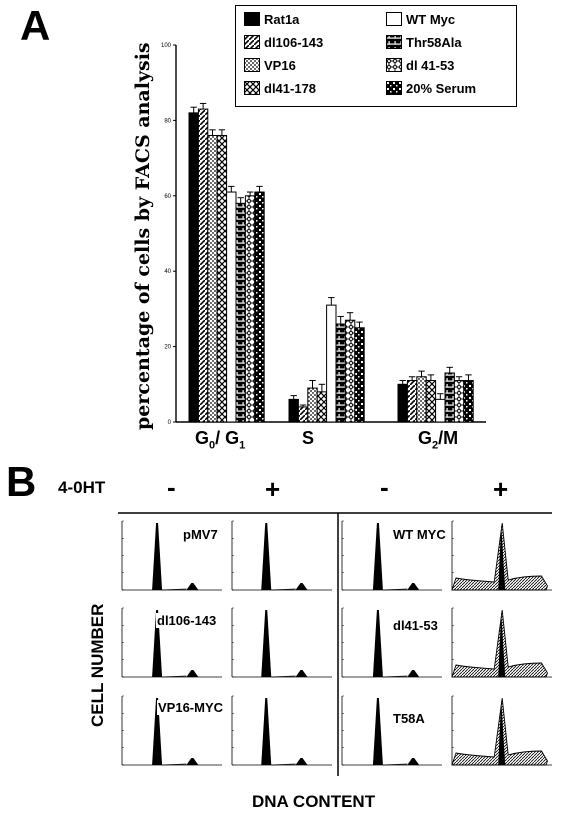 The image size is (565, 818). Describe the element at coordinates (200, 534) in the screenshot. I see `row-label-pmv7: pMV7` at that location.